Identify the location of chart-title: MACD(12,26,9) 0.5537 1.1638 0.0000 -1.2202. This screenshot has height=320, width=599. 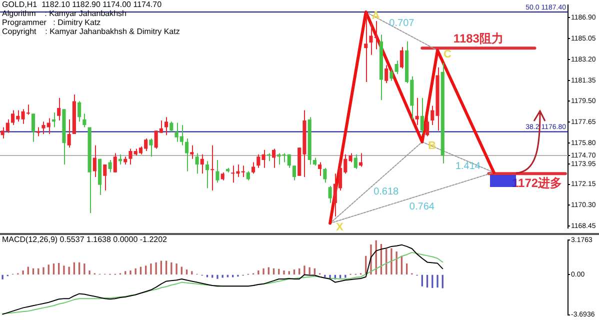
(85, 239).